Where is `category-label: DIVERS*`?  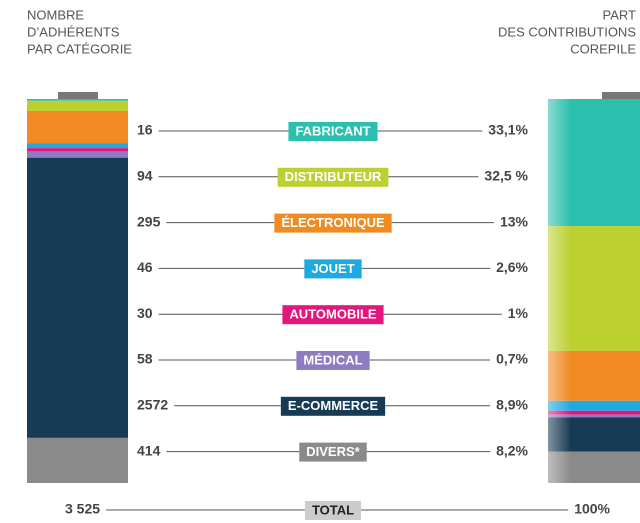 category-label: DIVERS* is located at coordinates (333, 451).